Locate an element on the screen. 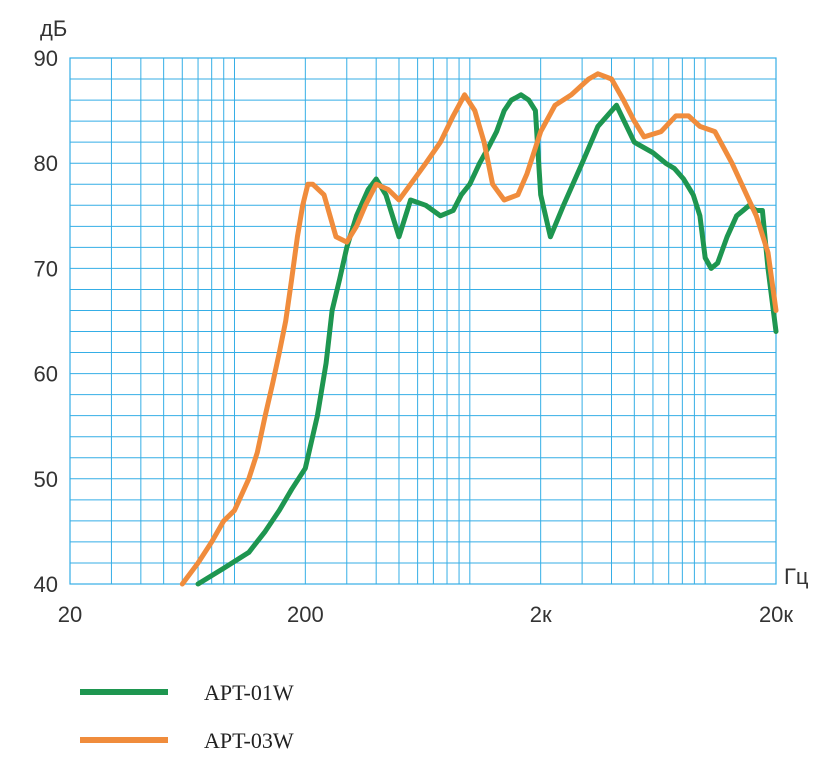  x-axis-ticks: 20 200 2к 20к is located at coordinates (426, 614).